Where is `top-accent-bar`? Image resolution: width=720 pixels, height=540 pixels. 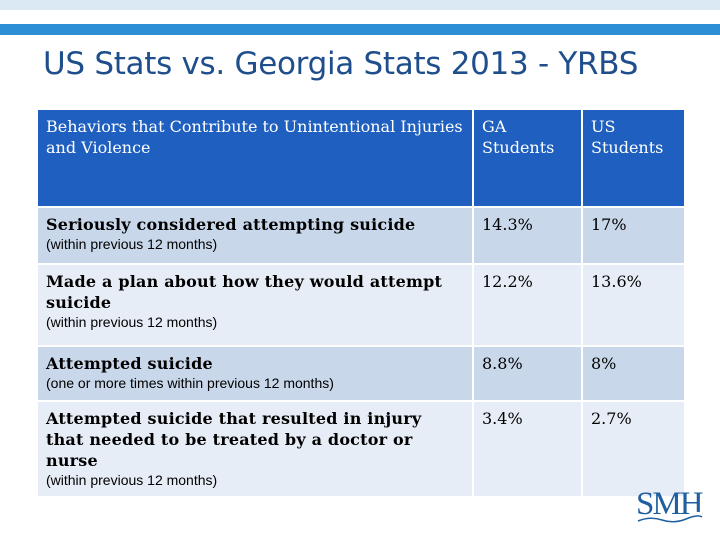 top-accent-bar is located at coordinates (360, 29).